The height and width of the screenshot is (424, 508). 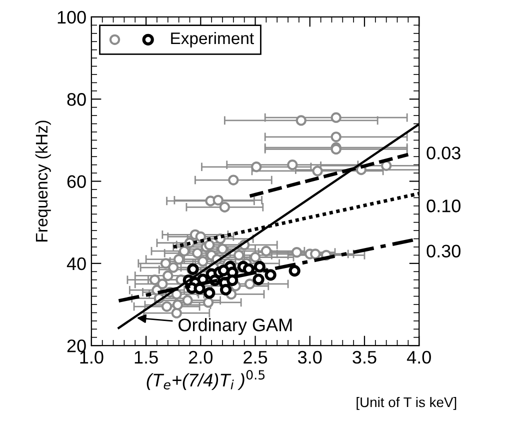 I want to click on x-tick-label: 3.0, so click(x=310, y=357).